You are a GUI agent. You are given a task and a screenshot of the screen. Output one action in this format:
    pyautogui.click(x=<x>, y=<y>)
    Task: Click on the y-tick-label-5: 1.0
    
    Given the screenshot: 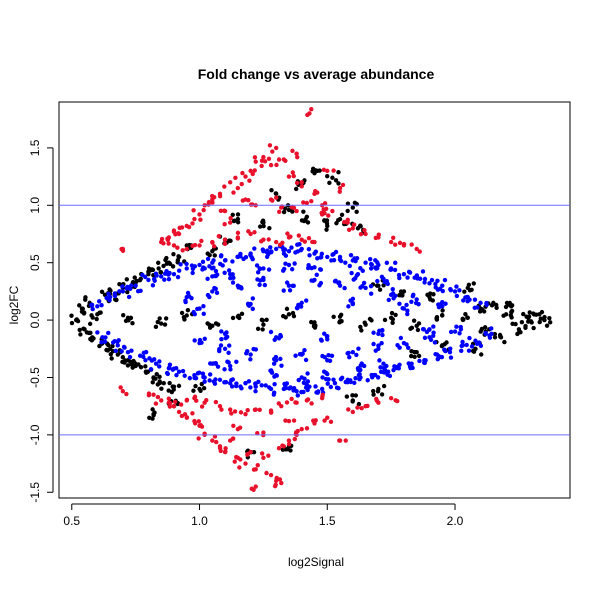 What is the action you would take?
    pyautogui.click(x=35, y=205)
    